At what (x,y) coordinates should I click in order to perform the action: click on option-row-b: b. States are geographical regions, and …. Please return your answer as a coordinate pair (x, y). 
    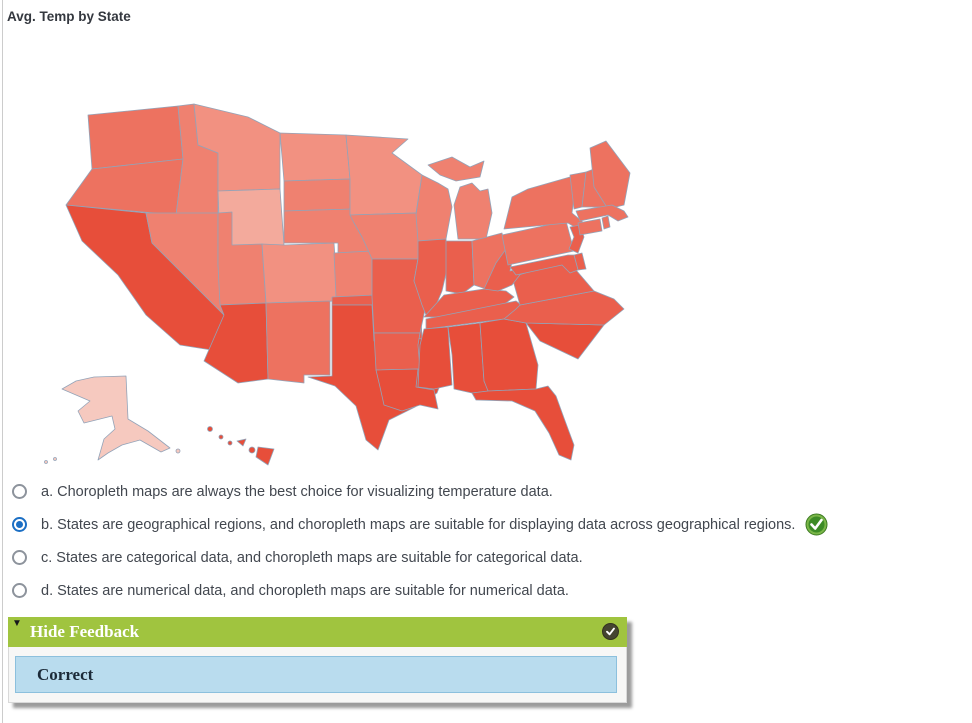
    Looking at the image, I should click on (482, 524).